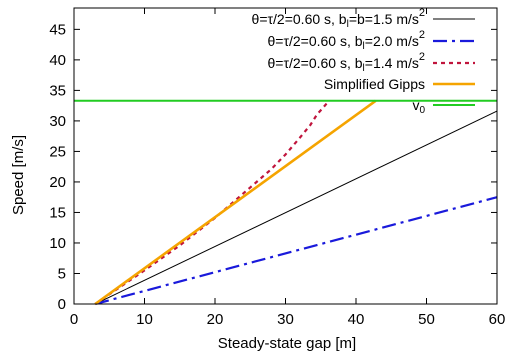  Describe the element at coordinates (215, 319) in the screenshot. I see `x-tick-label: 20` at that location.